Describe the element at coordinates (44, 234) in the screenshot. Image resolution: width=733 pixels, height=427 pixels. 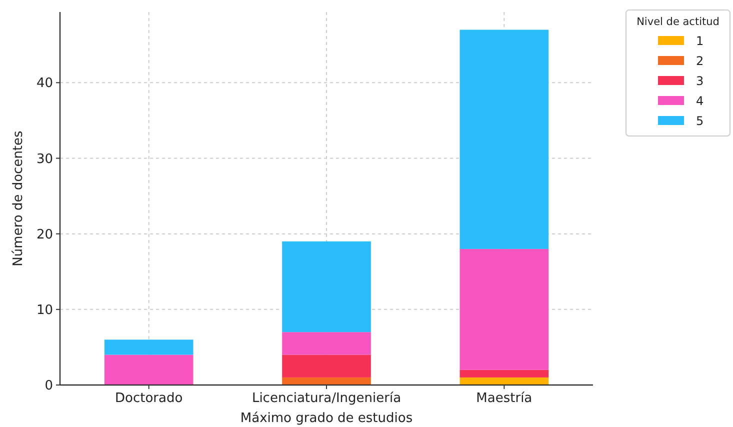
I see `y-tick-label: 20` at that location.